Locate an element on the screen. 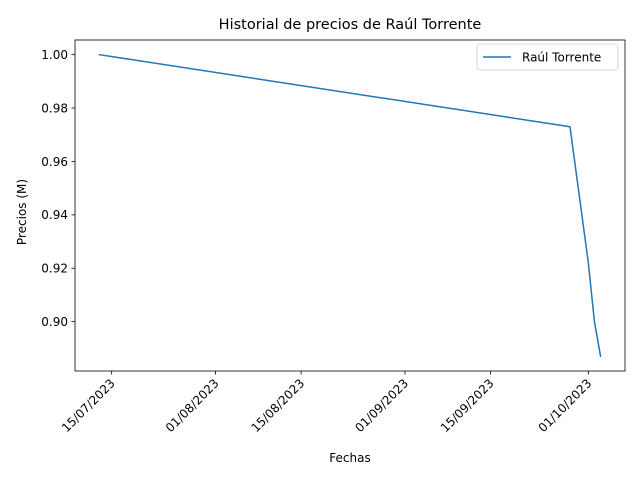  legend-label-0: Raúl Torrente is located at coordinates (561, 57).